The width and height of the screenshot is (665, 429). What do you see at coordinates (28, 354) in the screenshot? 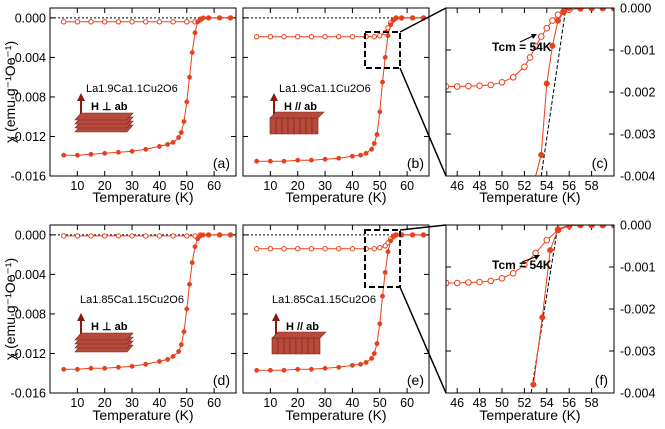
I see `y-tick-label-d: -0.012` at bounding box center [28, 354].